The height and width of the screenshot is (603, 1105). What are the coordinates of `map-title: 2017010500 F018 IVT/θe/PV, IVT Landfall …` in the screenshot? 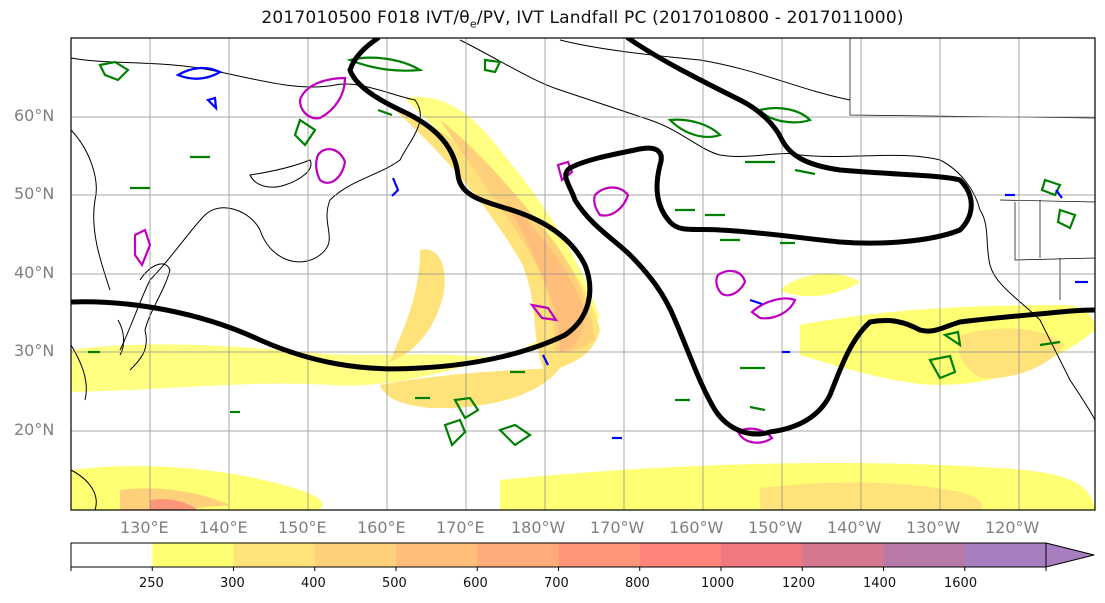 It's located at (552, 19).